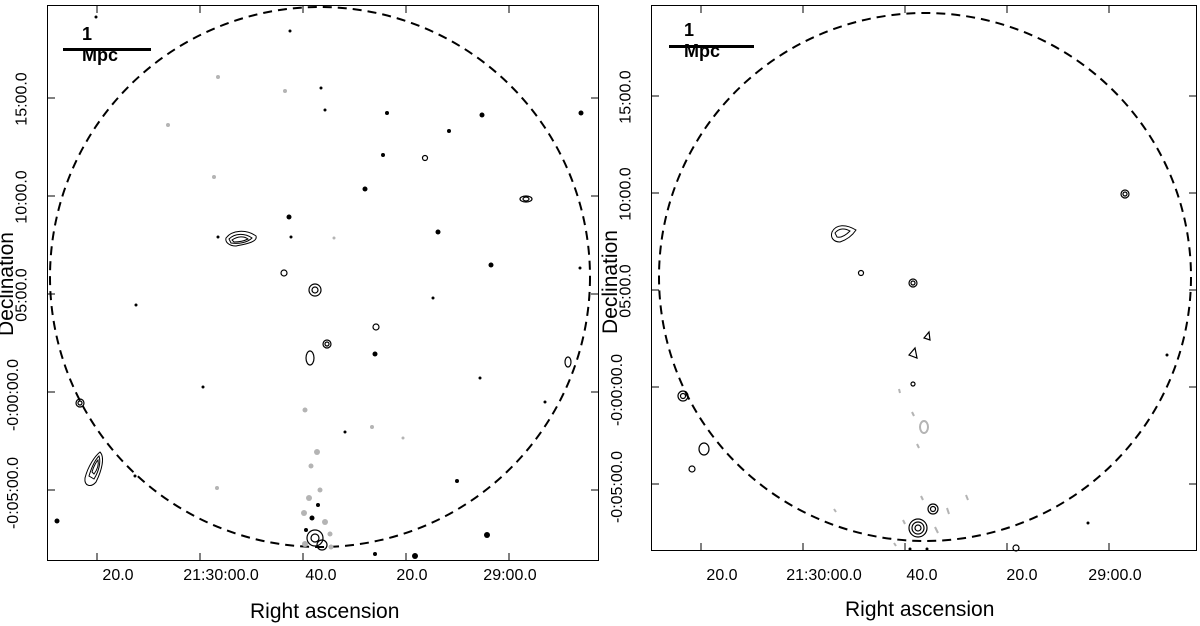 Image resolution: width=1200 pixels, height=626 pixels. What do you see at coordinates (610, 282) in the screenshot?
I see `right-y-axis-title: Declination` at bounding box center [610, 282].